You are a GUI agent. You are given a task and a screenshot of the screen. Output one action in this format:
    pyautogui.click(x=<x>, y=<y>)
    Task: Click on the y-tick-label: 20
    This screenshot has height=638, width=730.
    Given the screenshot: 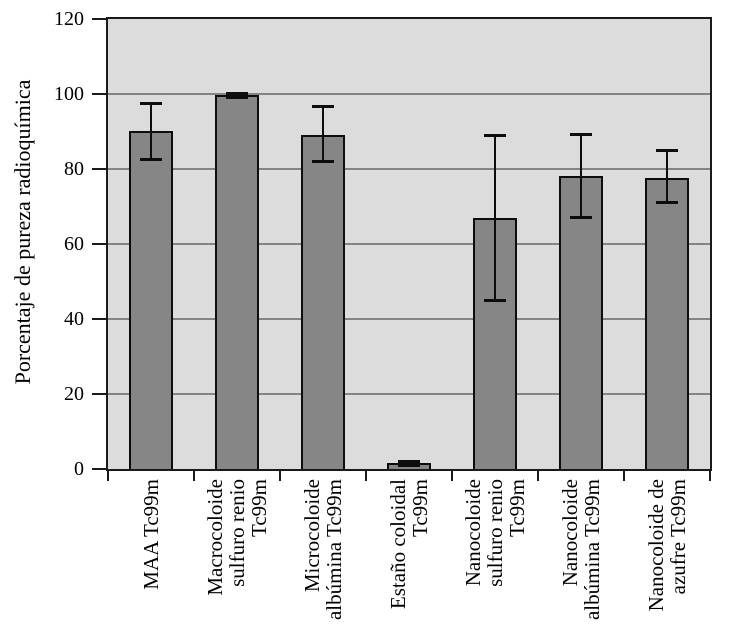 What is the action you would take?
    pyautogui.click(x=74, y=394)
    